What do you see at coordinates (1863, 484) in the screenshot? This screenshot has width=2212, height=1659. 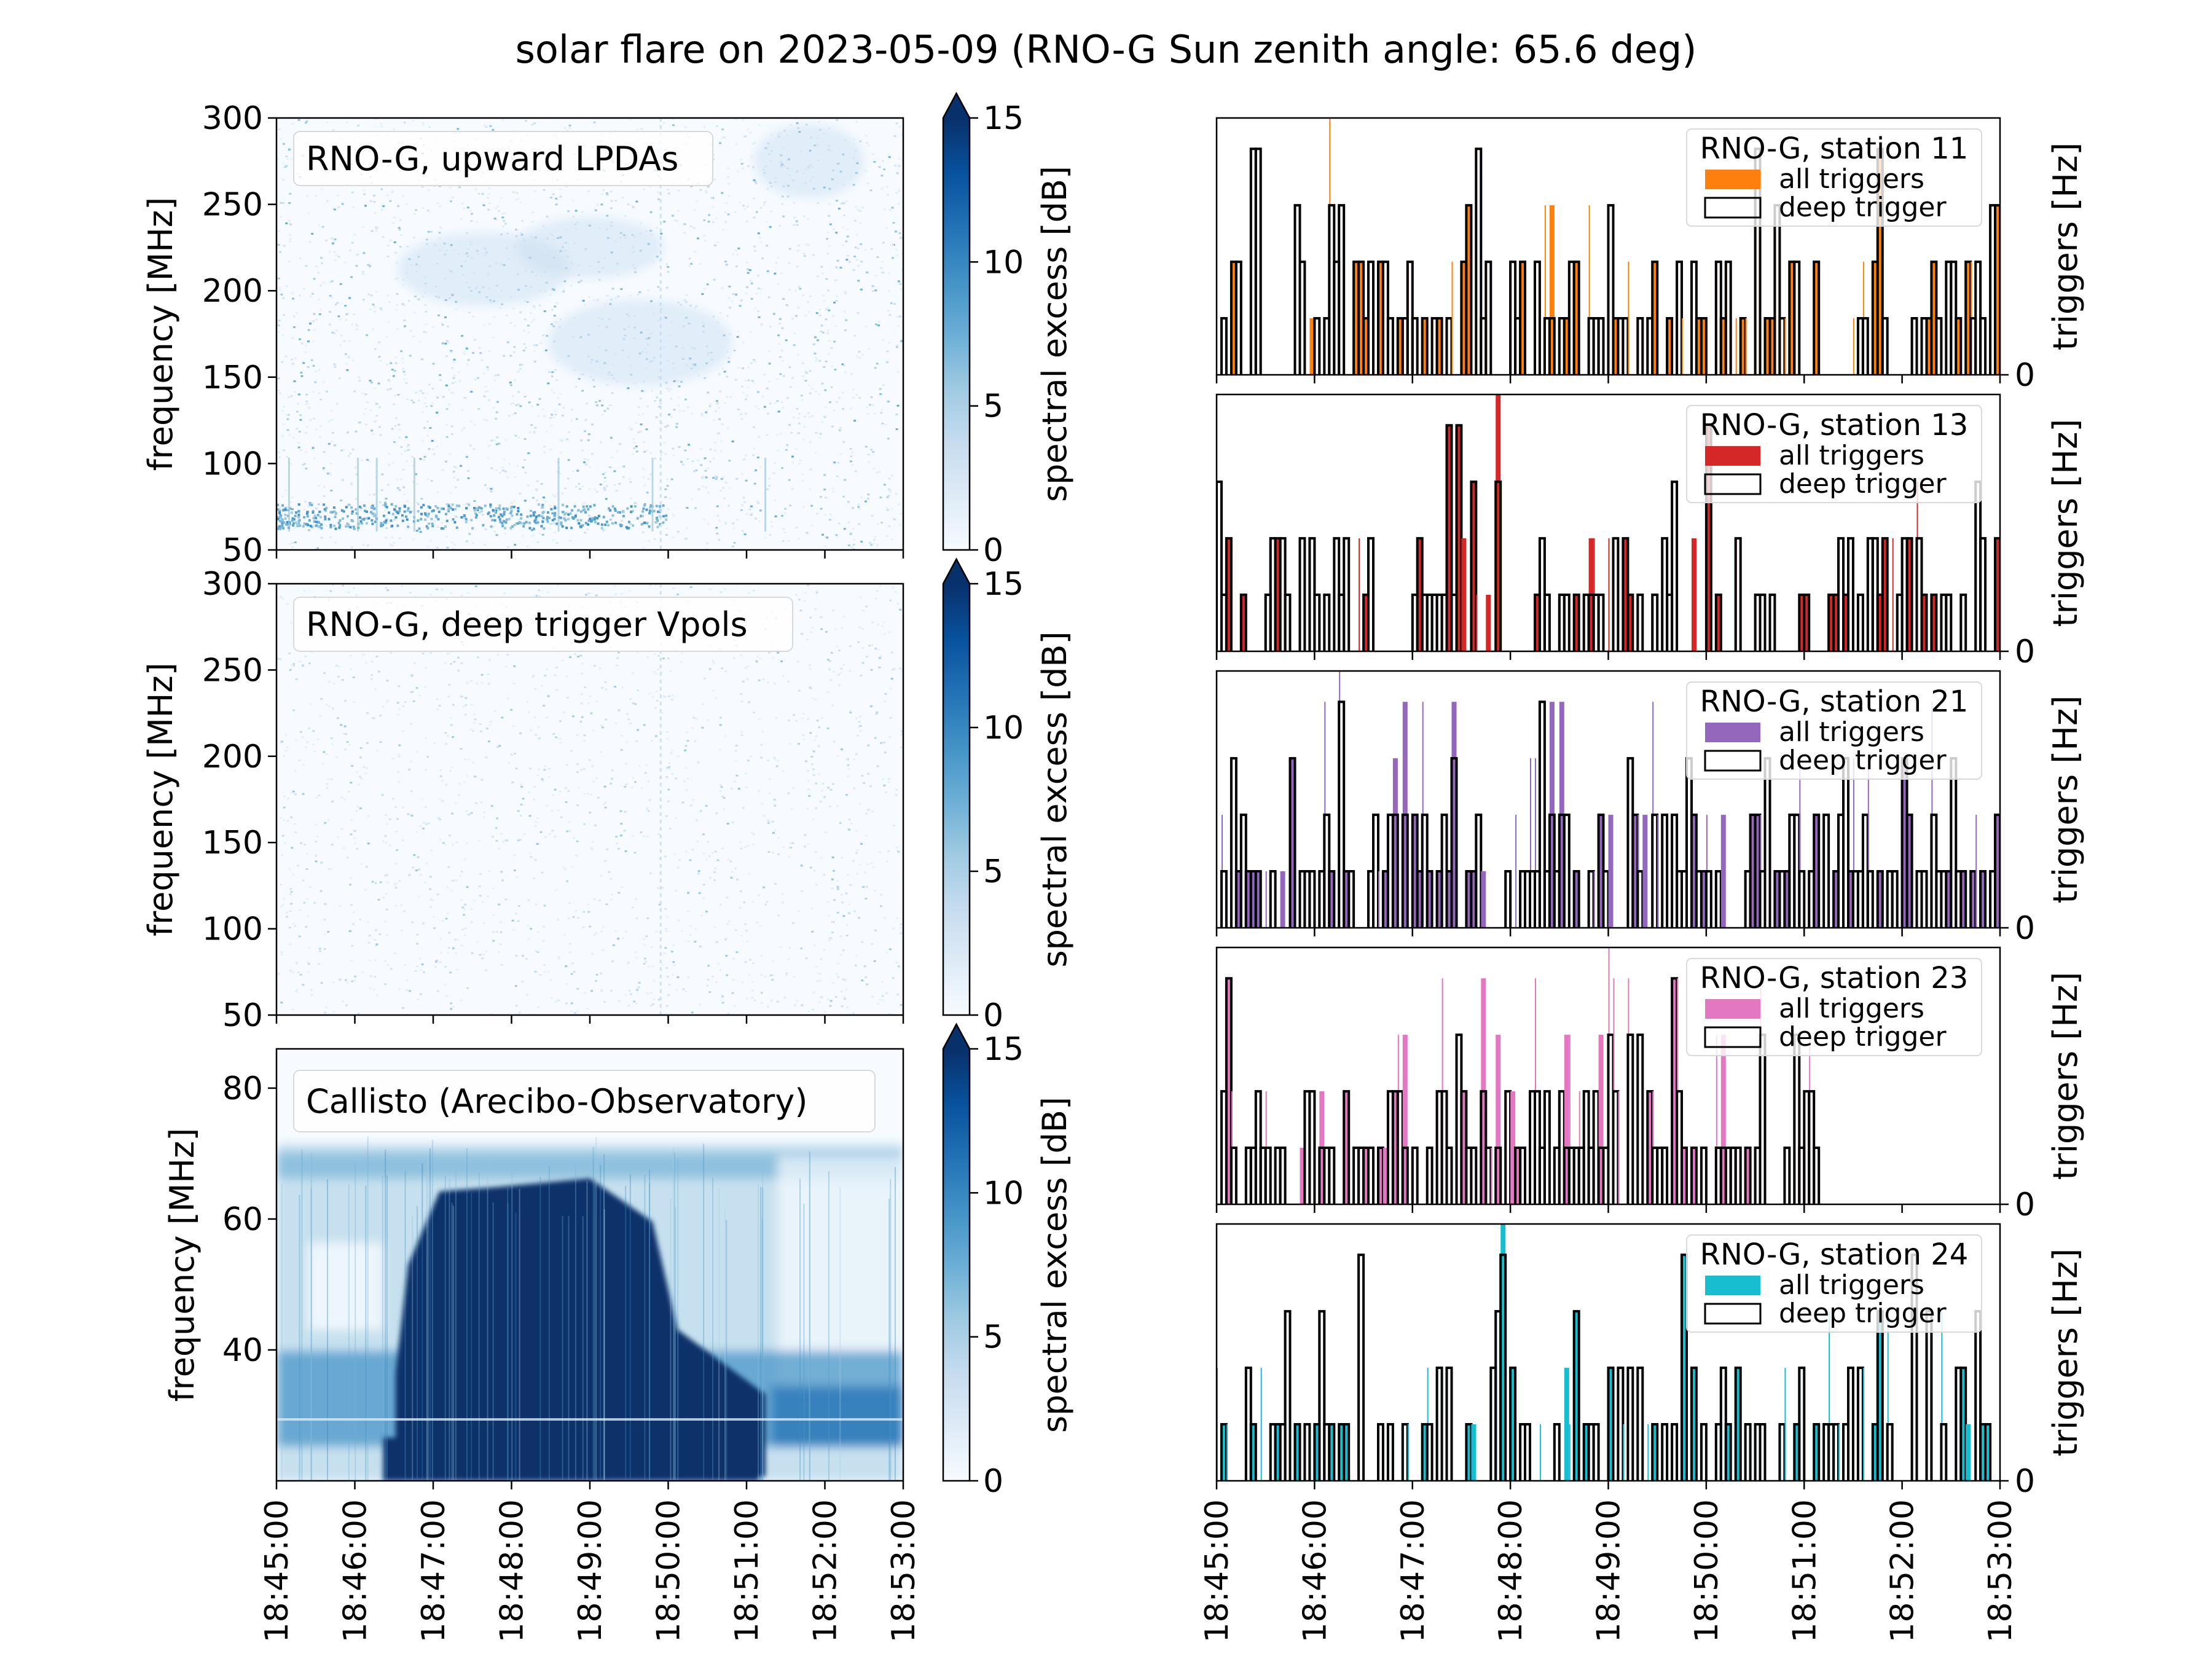 I see `legend-label-deep: deep trigger` at bounding box center [1863, 484].